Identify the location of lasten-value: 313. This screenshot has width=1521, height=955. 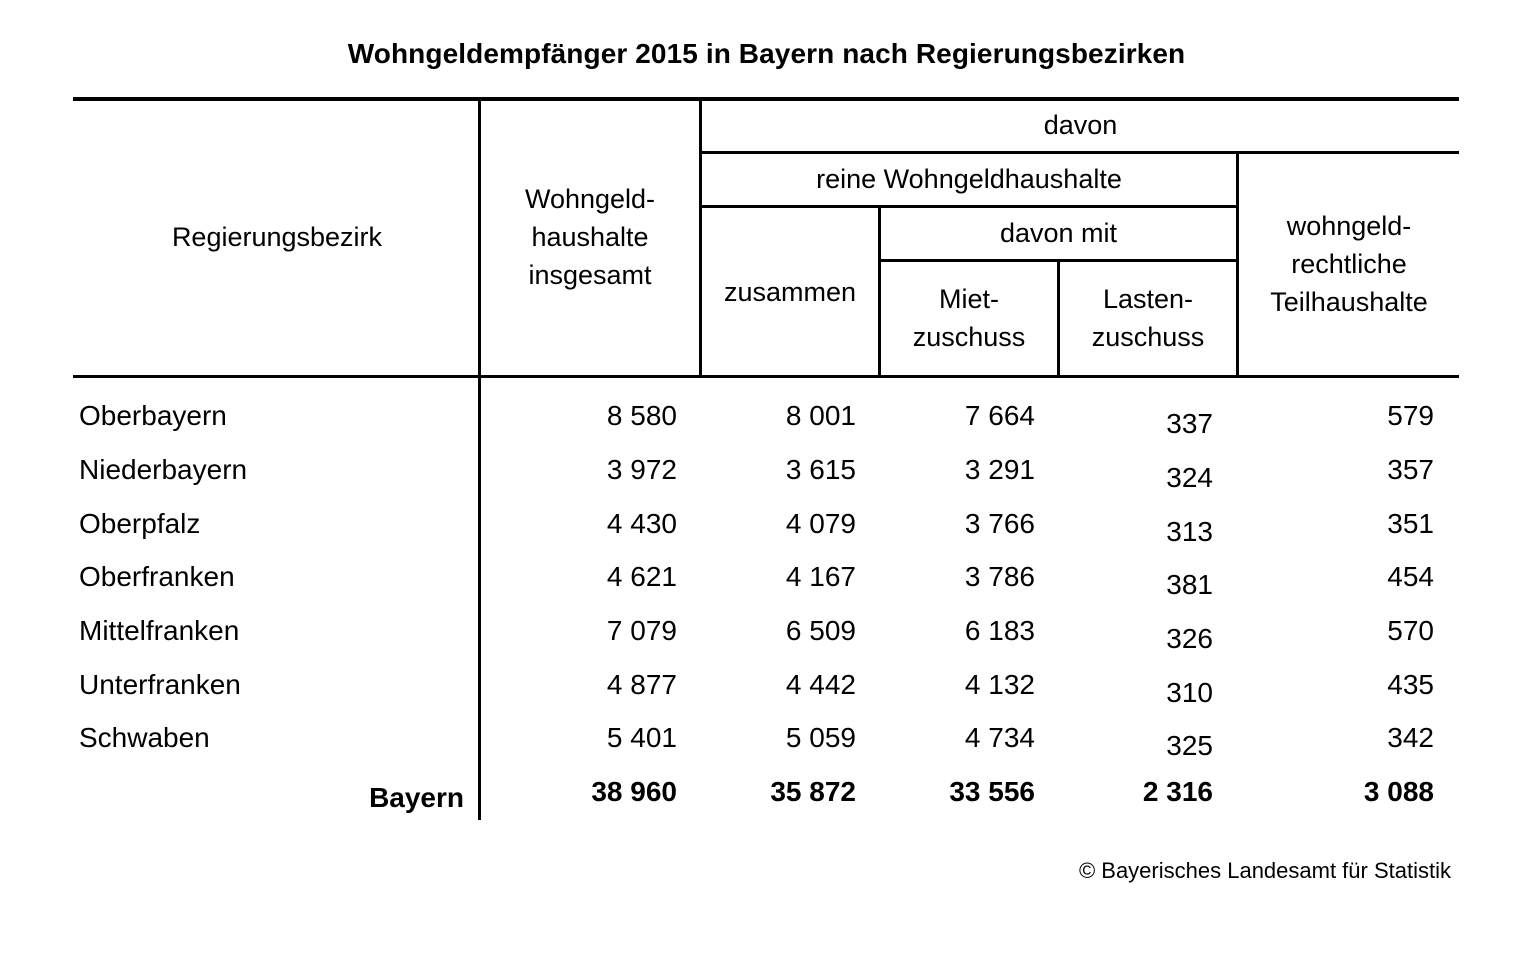
(1189, 531).